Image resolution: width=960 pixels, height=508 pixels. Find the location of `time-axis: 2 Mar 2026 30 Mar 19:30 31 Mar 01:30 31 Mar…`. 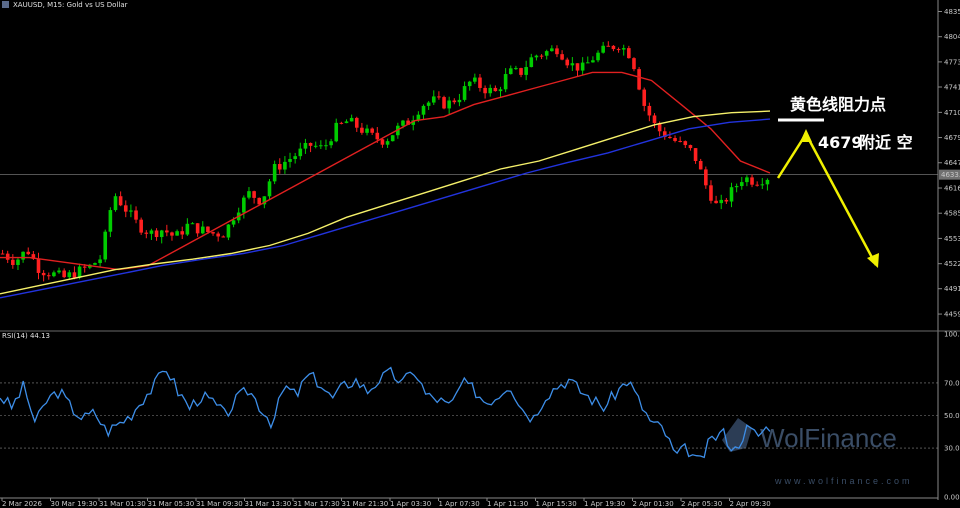

time-axis: 2 Mar 2026 30 Mar 19:30 31 Mar 01:30 31 Mar… is located at coordinates (469, 502).